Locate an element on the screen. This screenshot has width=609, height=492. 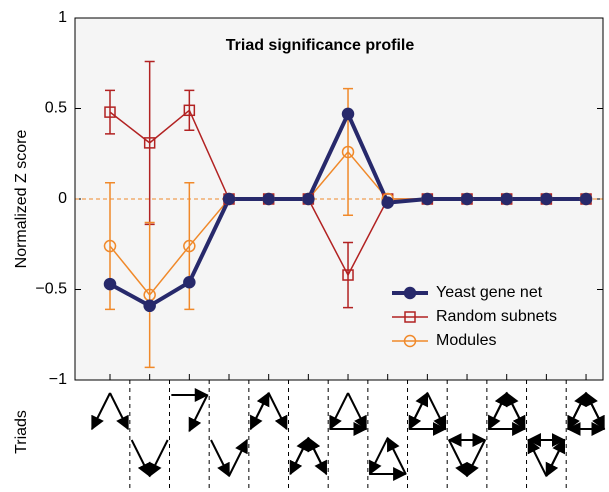
y-tick-label: −0.5 is located at coordinates (51, 289).